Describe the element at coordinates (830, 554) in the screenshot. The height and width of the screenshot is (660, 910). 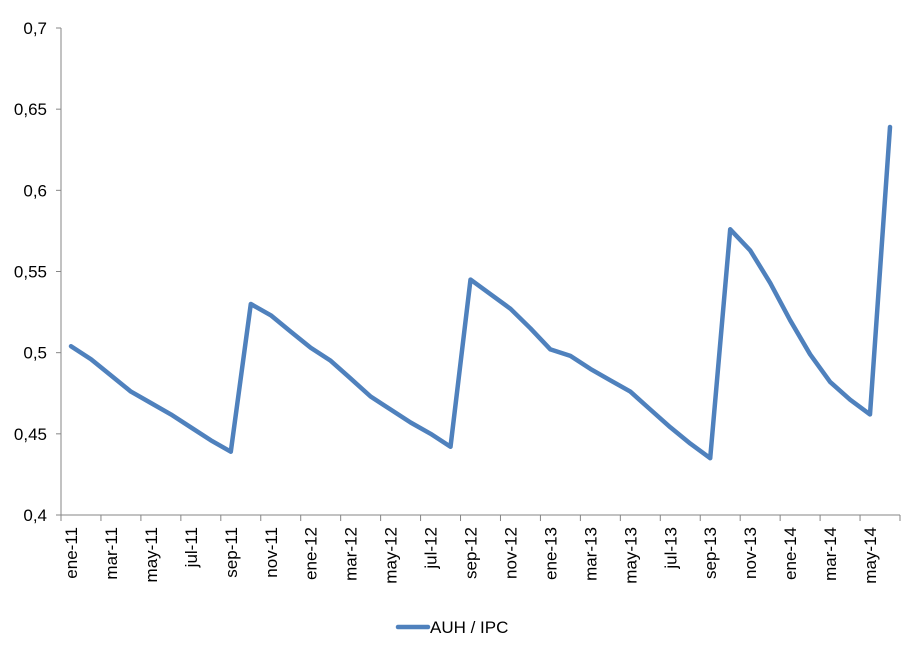
I see `x-tick-label: mar-14` at that location.